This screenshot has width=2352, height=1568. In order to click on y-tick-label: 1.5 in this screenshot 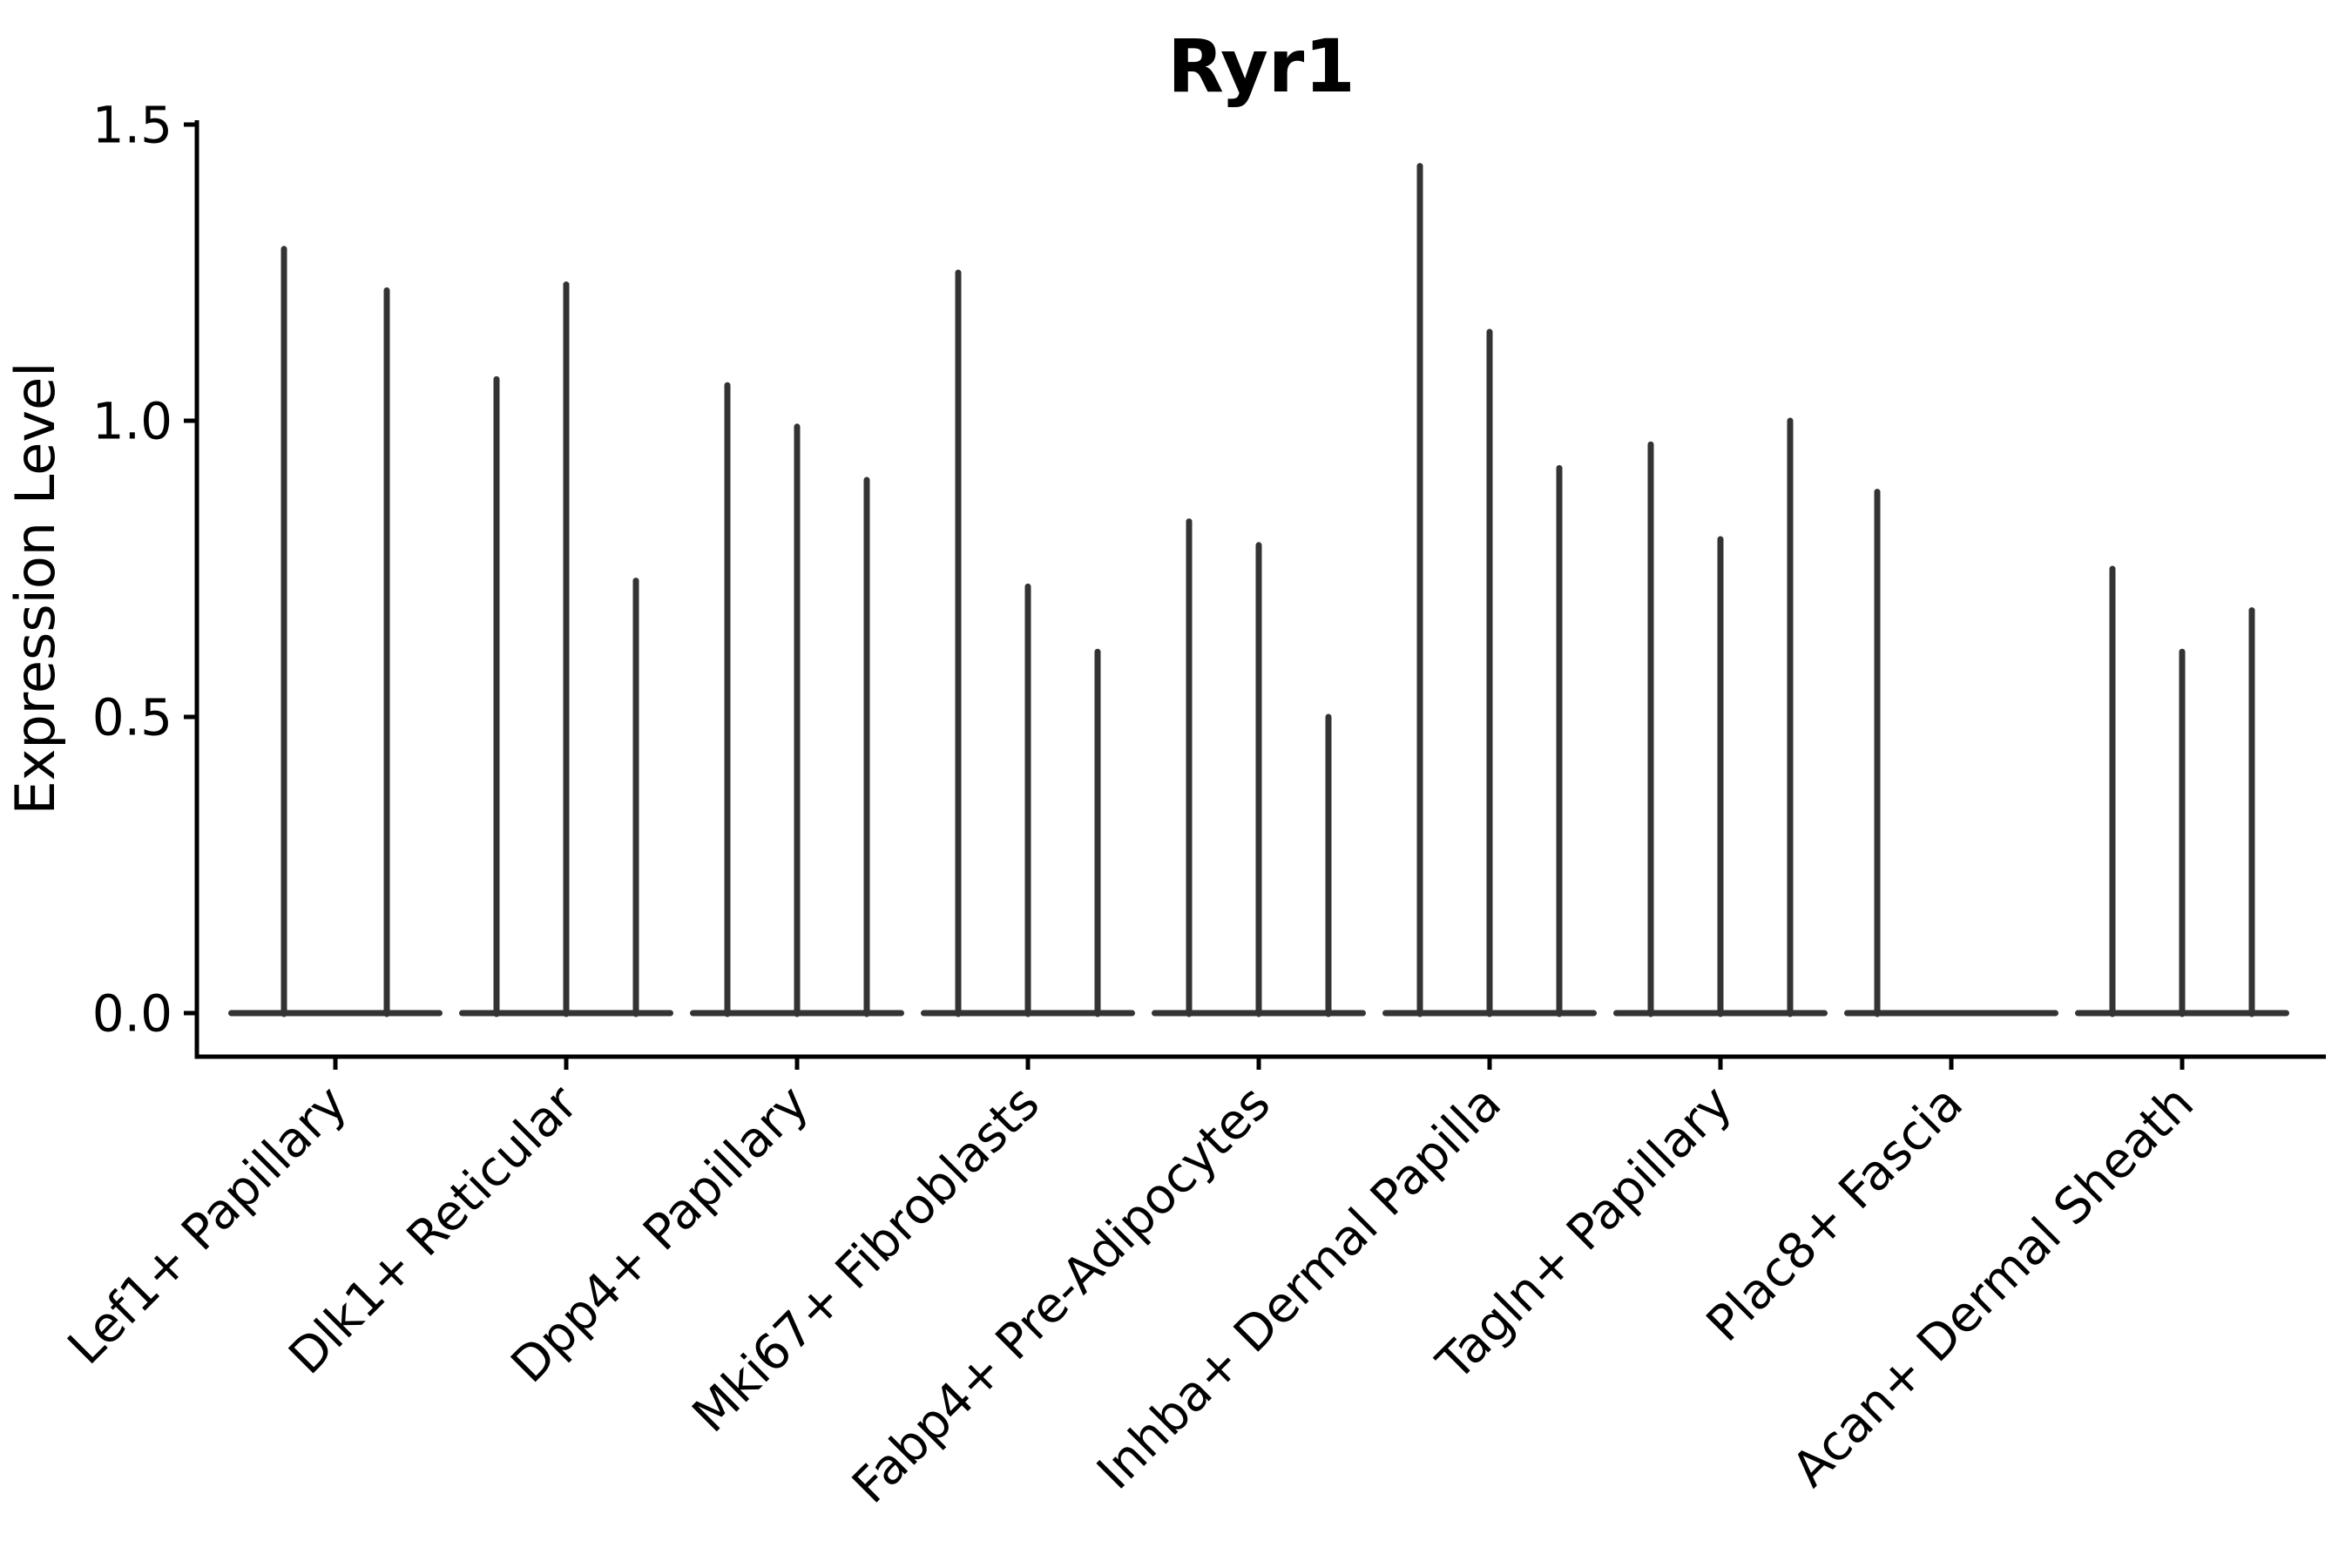, I will do `click(132, 125)`.